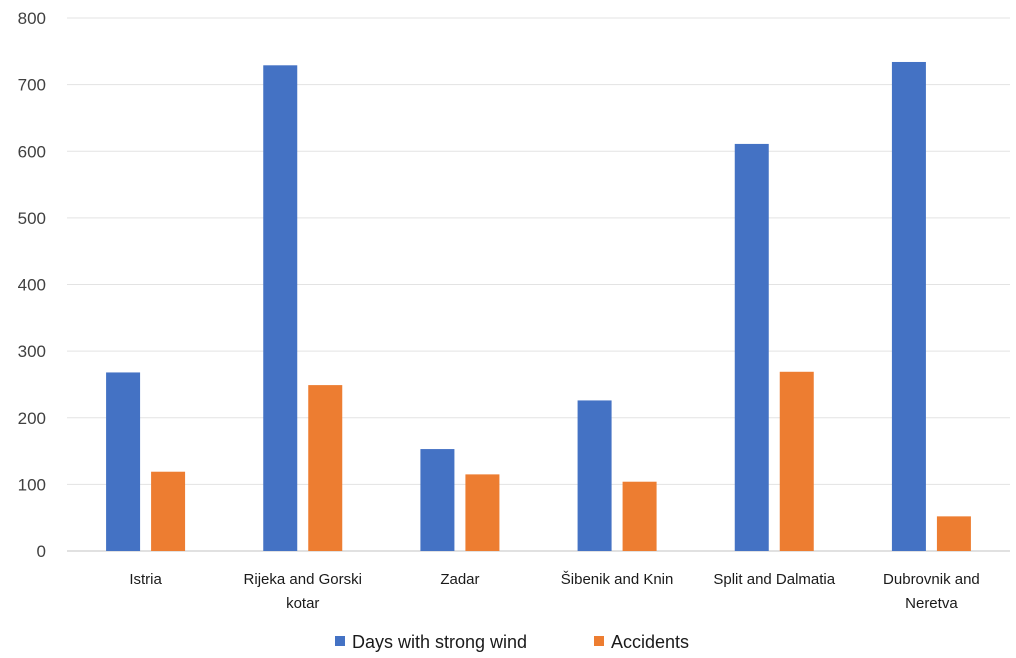  What do you see at coordinates (774, 579) in the screenshot?
I see `x-category-label: Split and Dalmatia` at bounding box center [774, 579].